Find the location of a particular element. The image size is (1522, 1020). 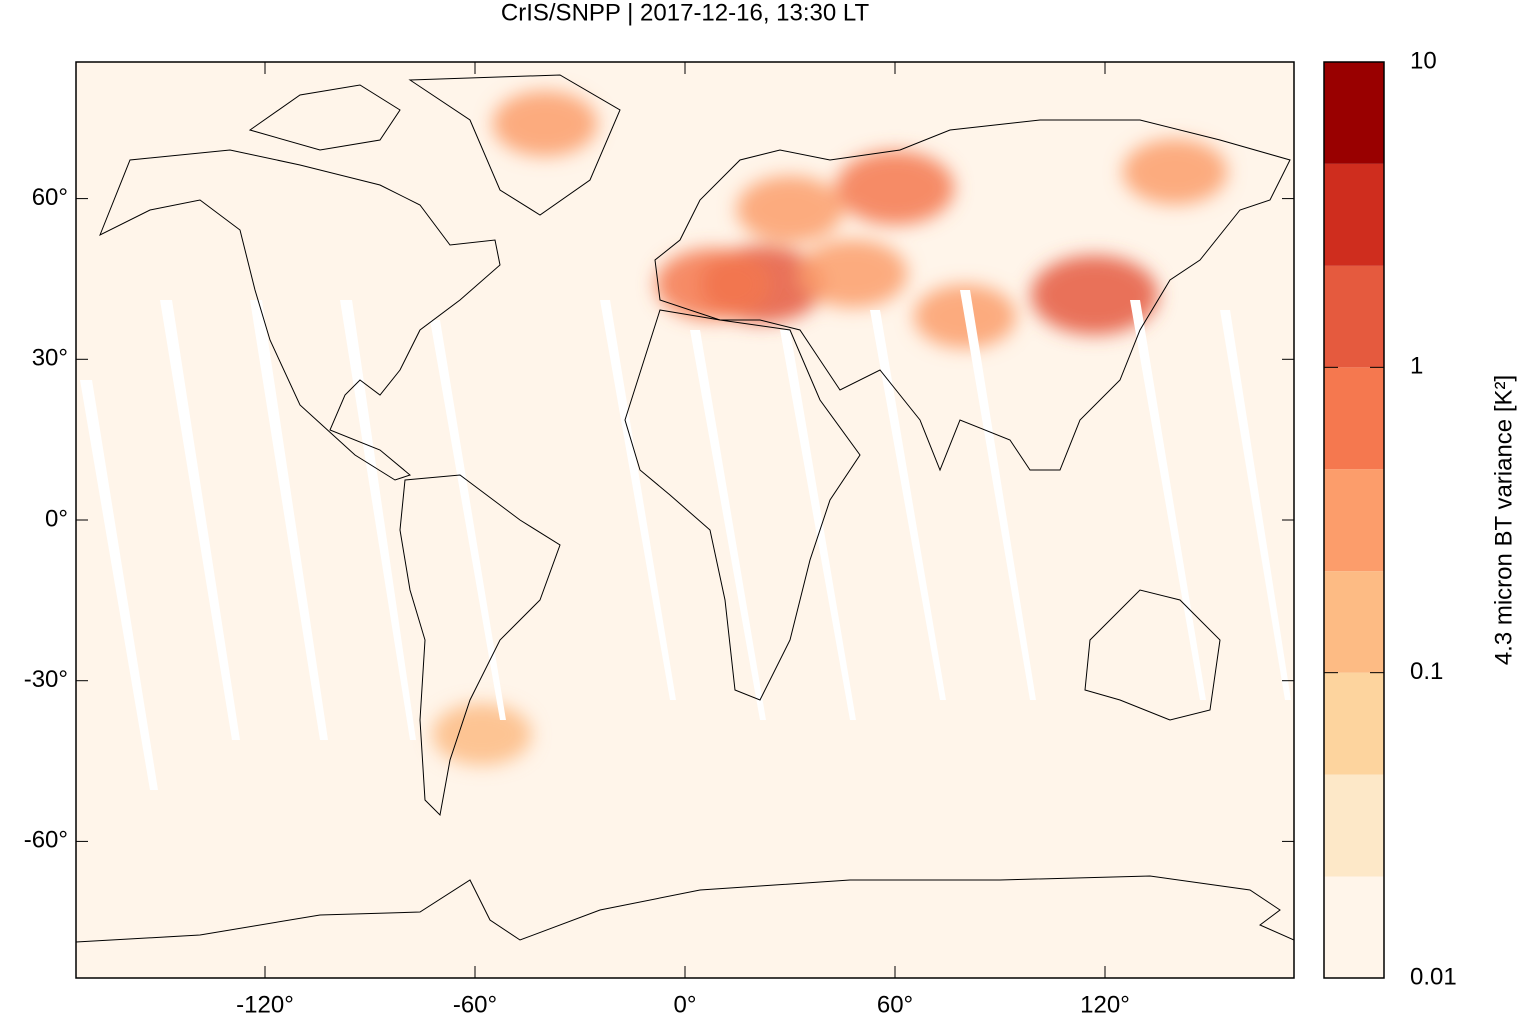

colorbar-tick-label: 0.1 is located at coordinates (1426, 671).